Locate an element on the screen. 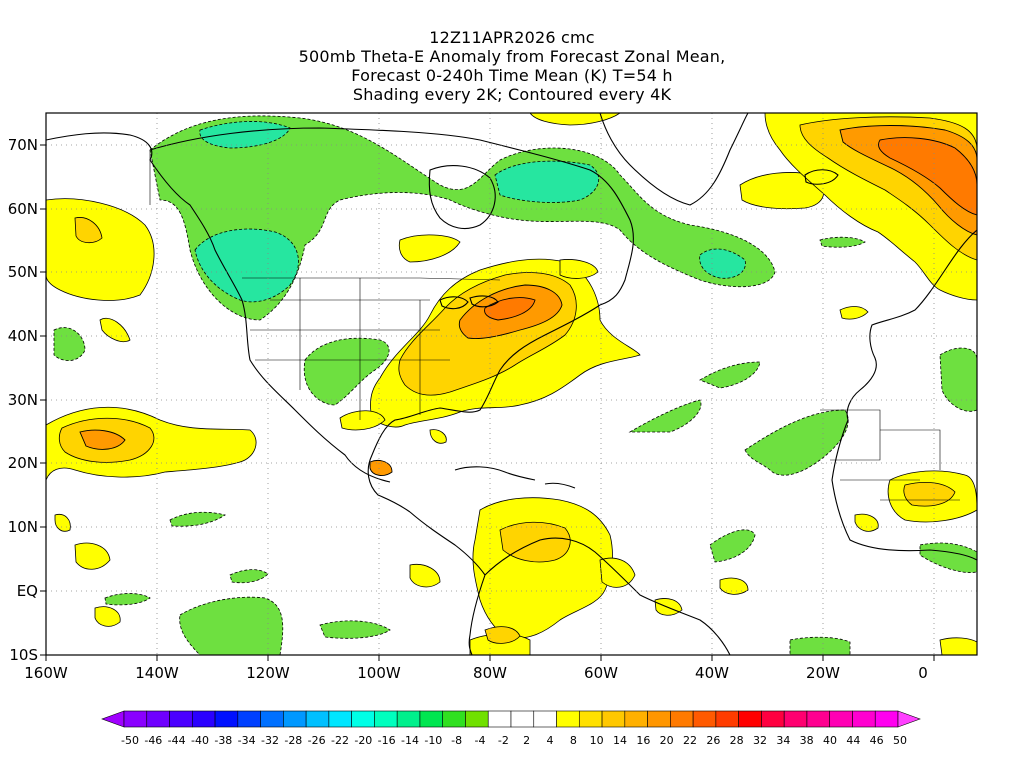 Image resolution: width=1024 pixels, height=768 pixels. colorbar-label: 40 is located at coordinates (830, 740).